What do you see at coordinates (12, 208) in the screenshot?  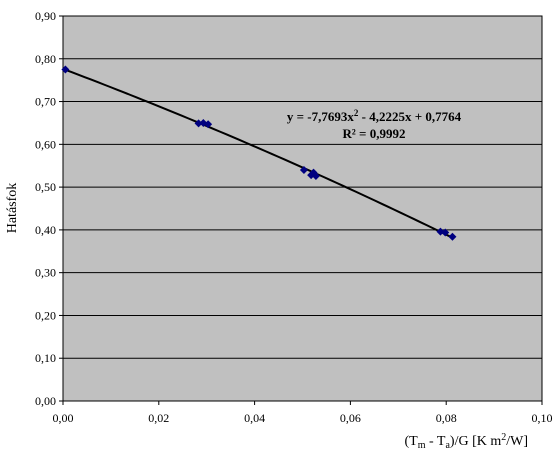 I see `y-axis-title: Hatásfok` at bounding box center [12, 208].